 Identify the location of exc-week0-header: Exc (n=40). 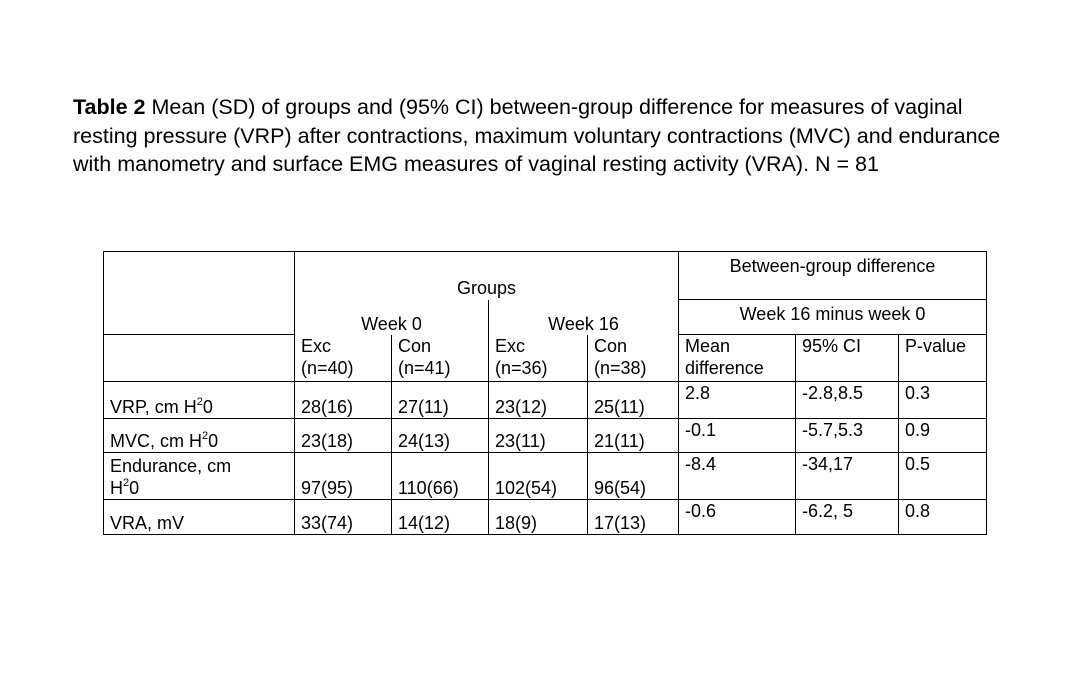
(343, 358).